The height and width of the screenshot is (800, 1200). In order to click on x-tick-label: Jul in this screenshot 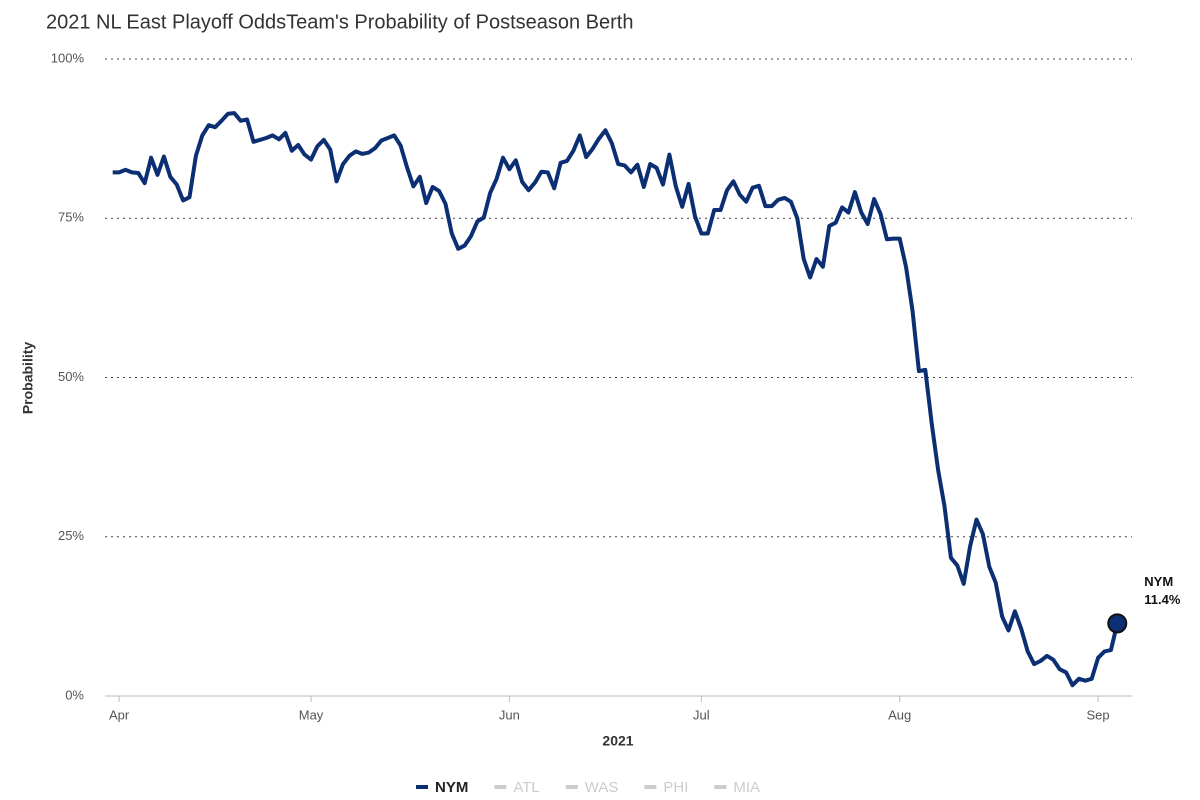, I will do `click(701, 714)`.